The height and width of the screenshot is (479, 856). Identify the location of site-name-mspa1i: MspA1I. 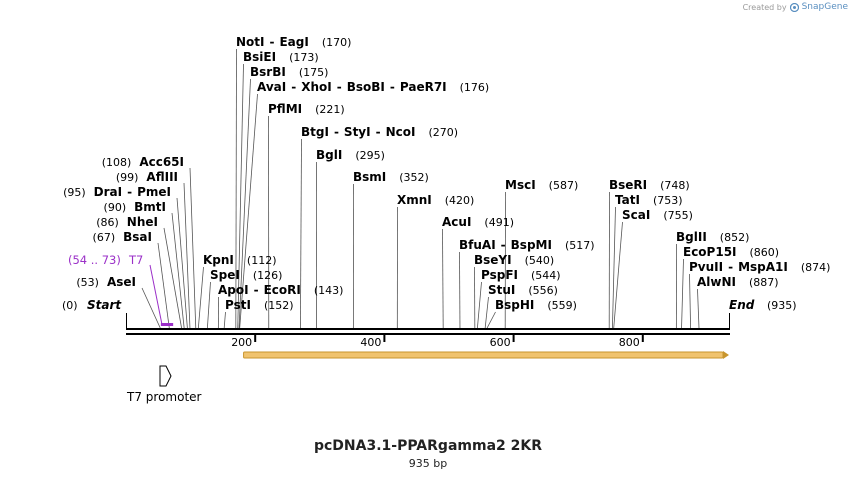
(763, 267).